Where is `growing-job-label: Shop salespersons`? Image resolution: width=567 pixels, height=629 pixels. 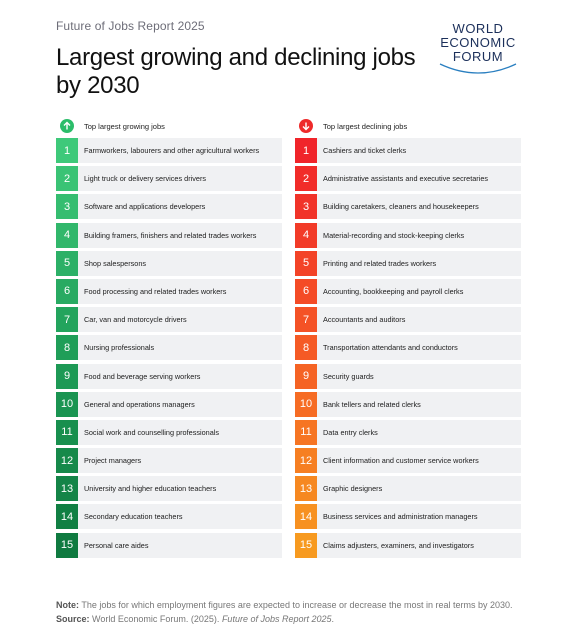
growing-job-label: Shop salespersons is located at coordinates (115, 263).